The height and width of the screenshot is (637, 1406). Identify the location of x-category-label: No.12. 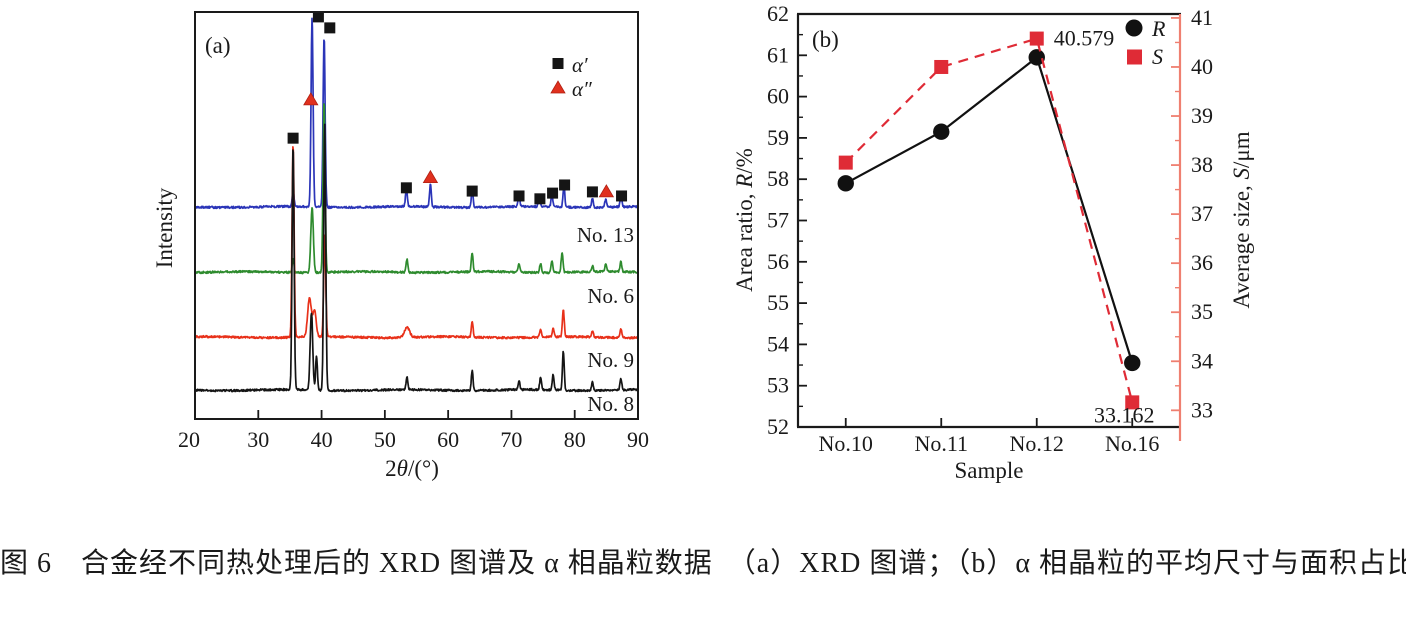
(1037, 443).